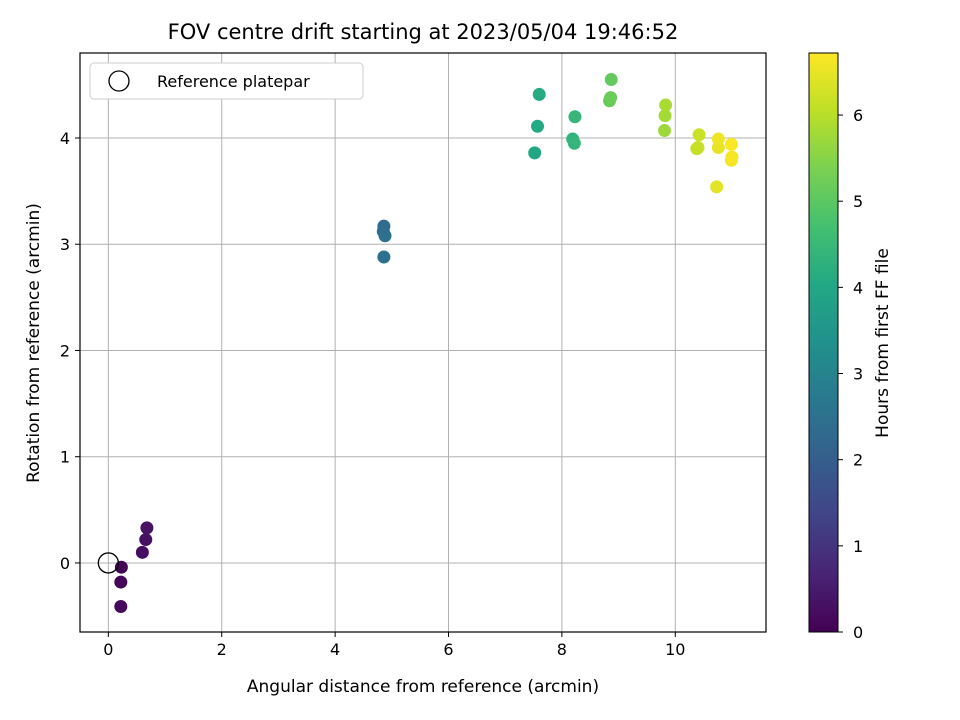  I want to click on x-tick-label: 0, so click(108, 649).